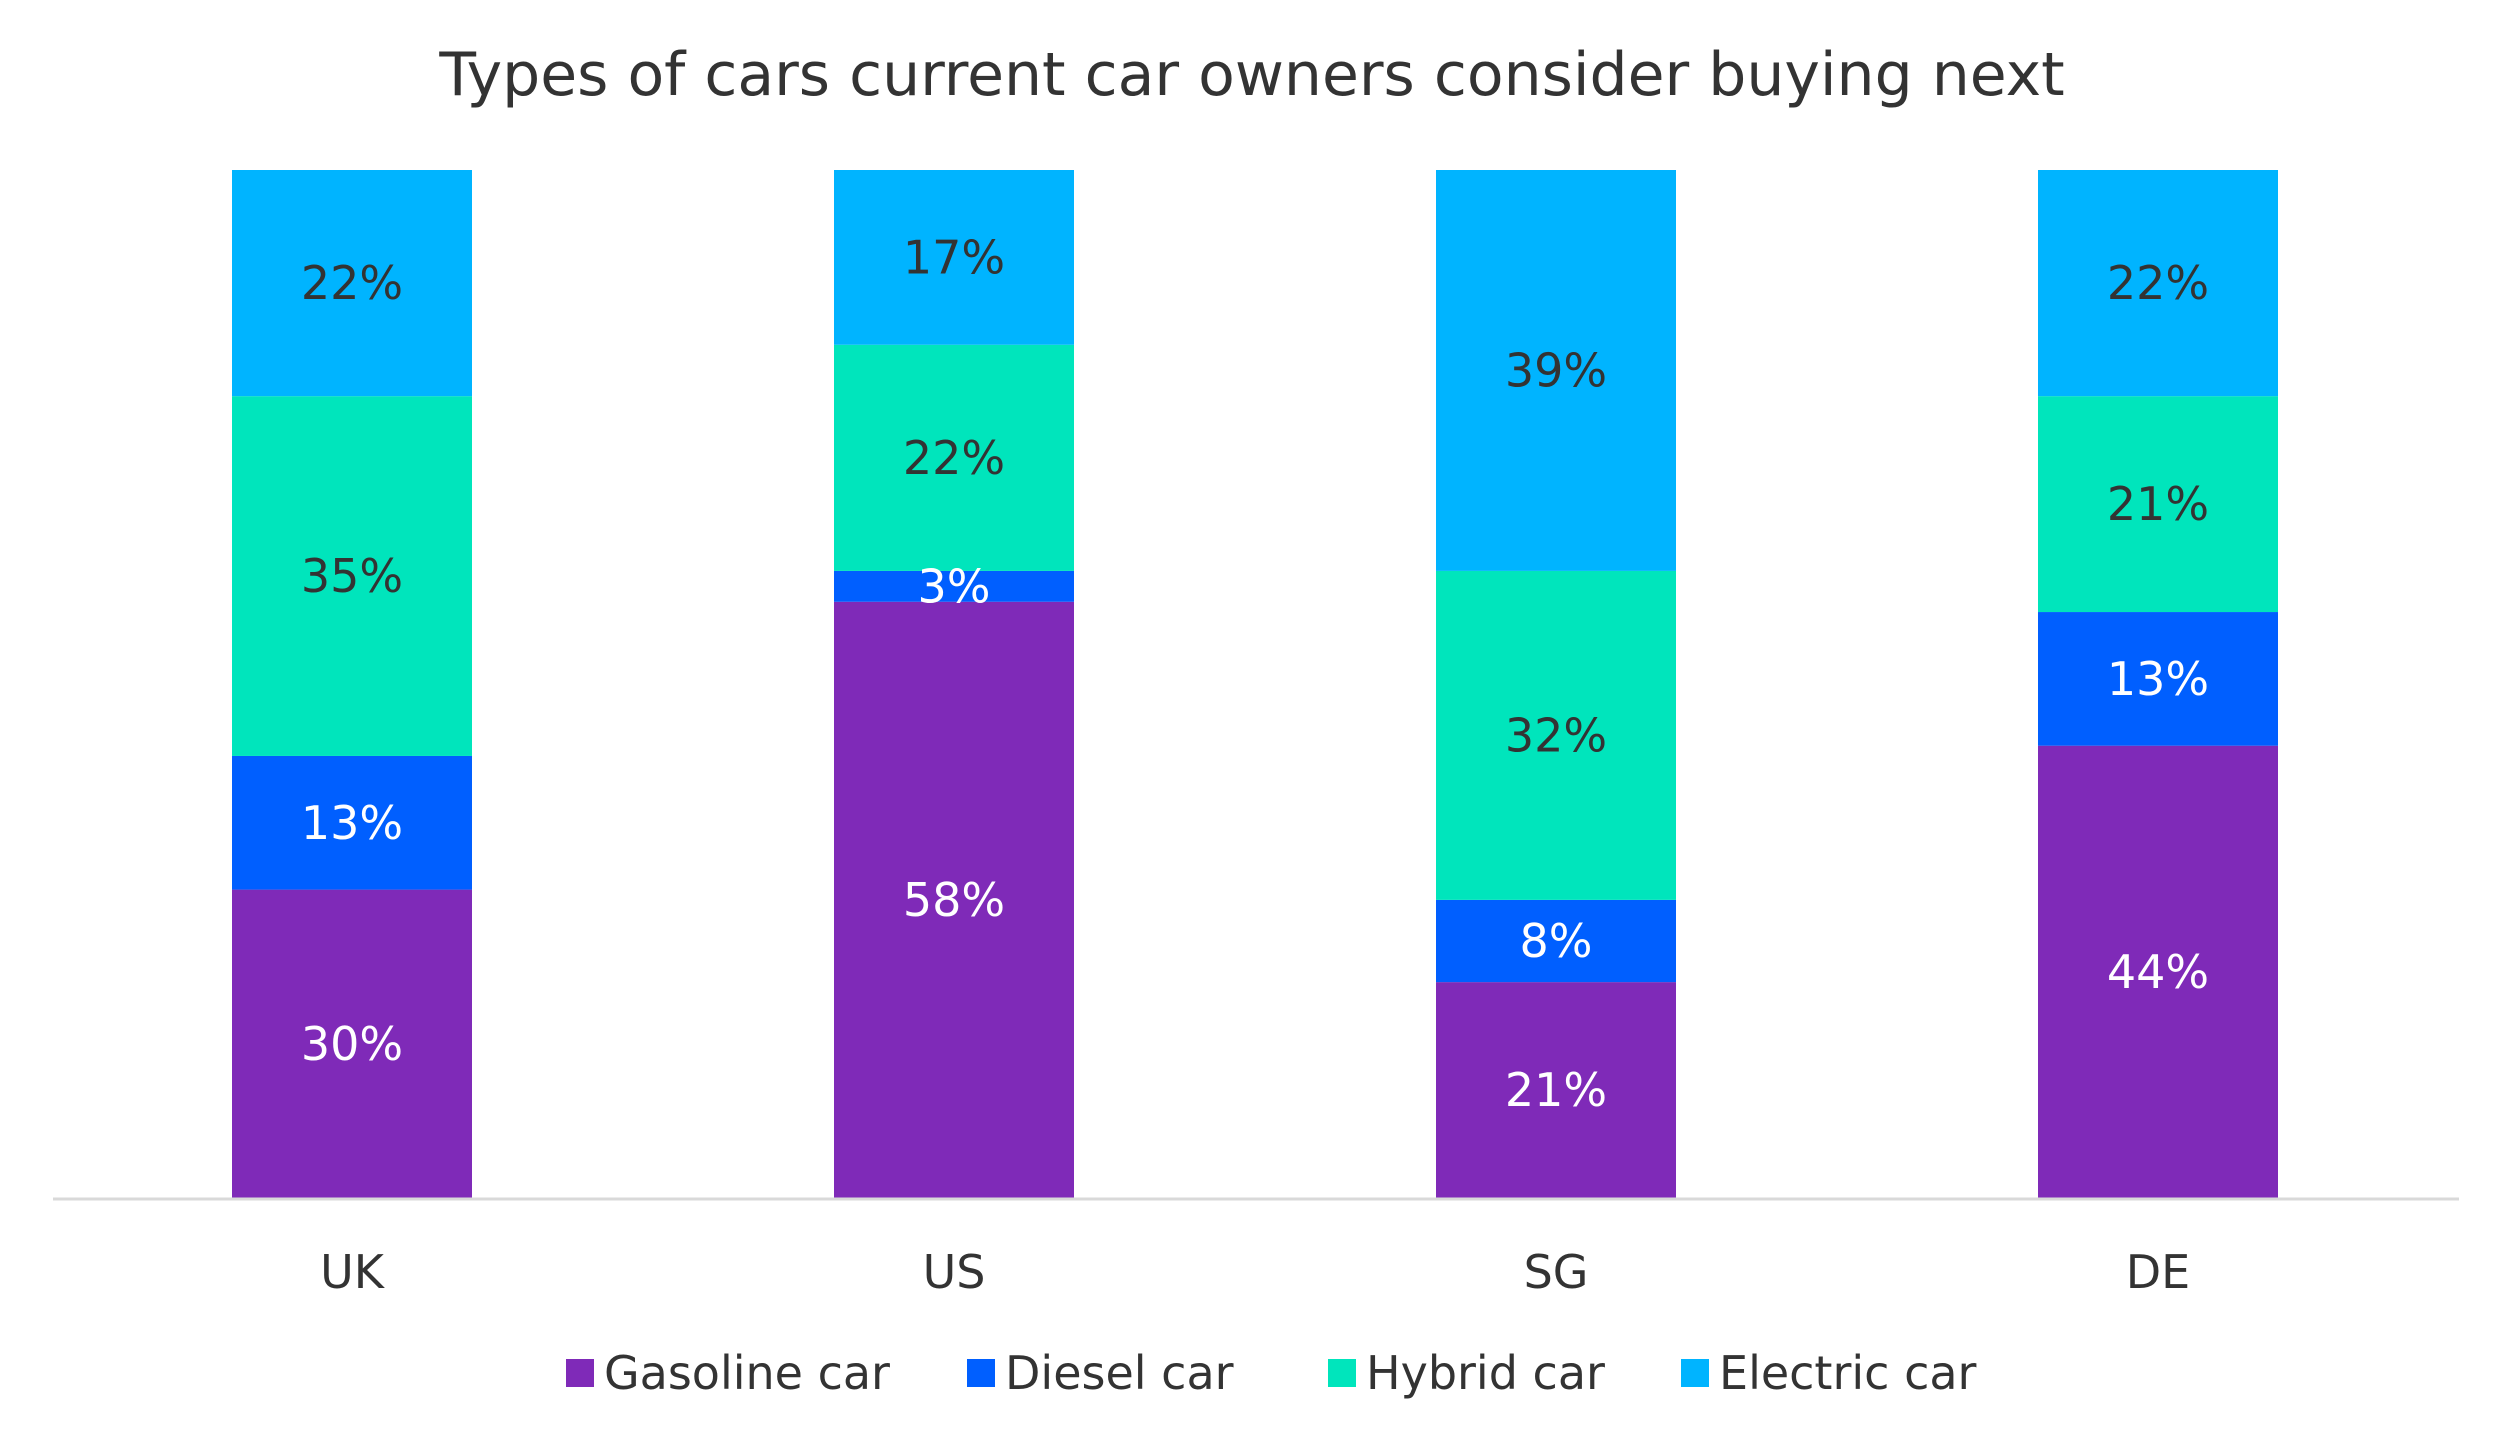  What do you see at coordinates (954, 1272) in the screenshot?
I see `x-tick-label: US` at bounding box center [954, 1272].